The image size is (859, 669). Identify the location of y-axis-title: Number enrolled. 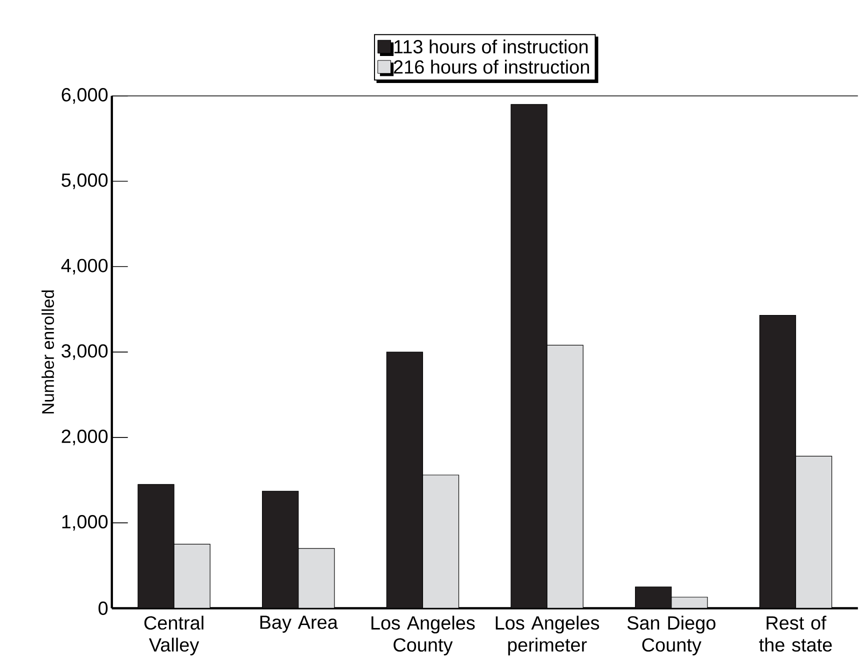
(48, 352).